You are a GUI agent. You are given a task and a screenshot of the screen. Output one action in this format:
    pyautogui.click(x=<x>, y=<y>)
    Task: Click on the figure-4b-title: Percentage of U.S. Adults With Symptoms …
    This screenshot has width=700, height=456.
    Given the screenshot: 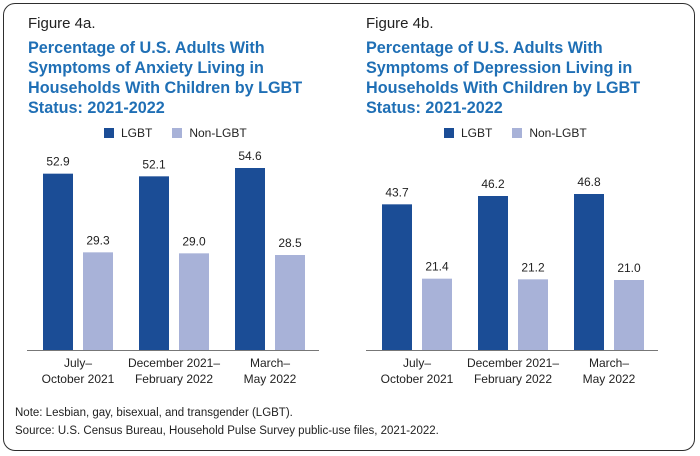 What is the action you would take?
    pyautogui.click(x=526, y=78)
    